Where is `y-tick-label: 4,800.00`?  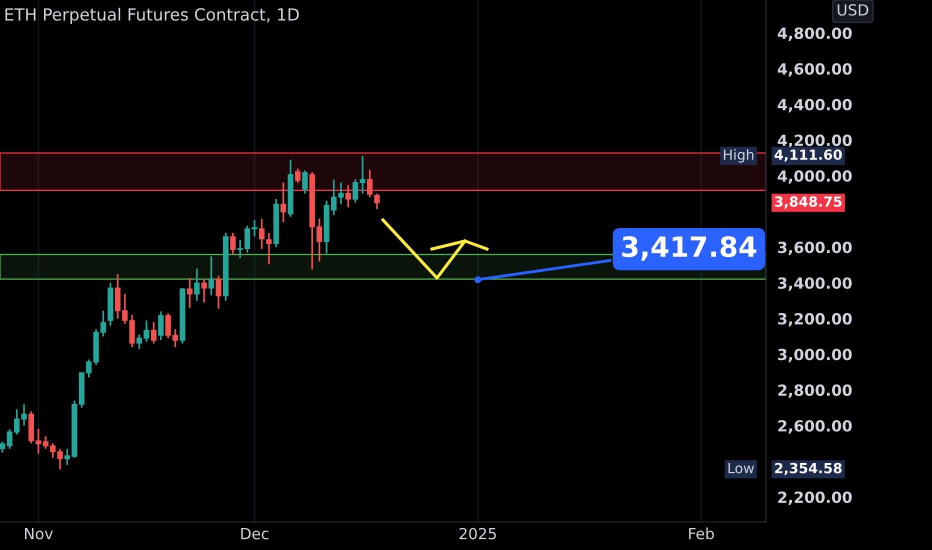
y-tick-label: 4,800.00 is located at coordinates (815, 34).